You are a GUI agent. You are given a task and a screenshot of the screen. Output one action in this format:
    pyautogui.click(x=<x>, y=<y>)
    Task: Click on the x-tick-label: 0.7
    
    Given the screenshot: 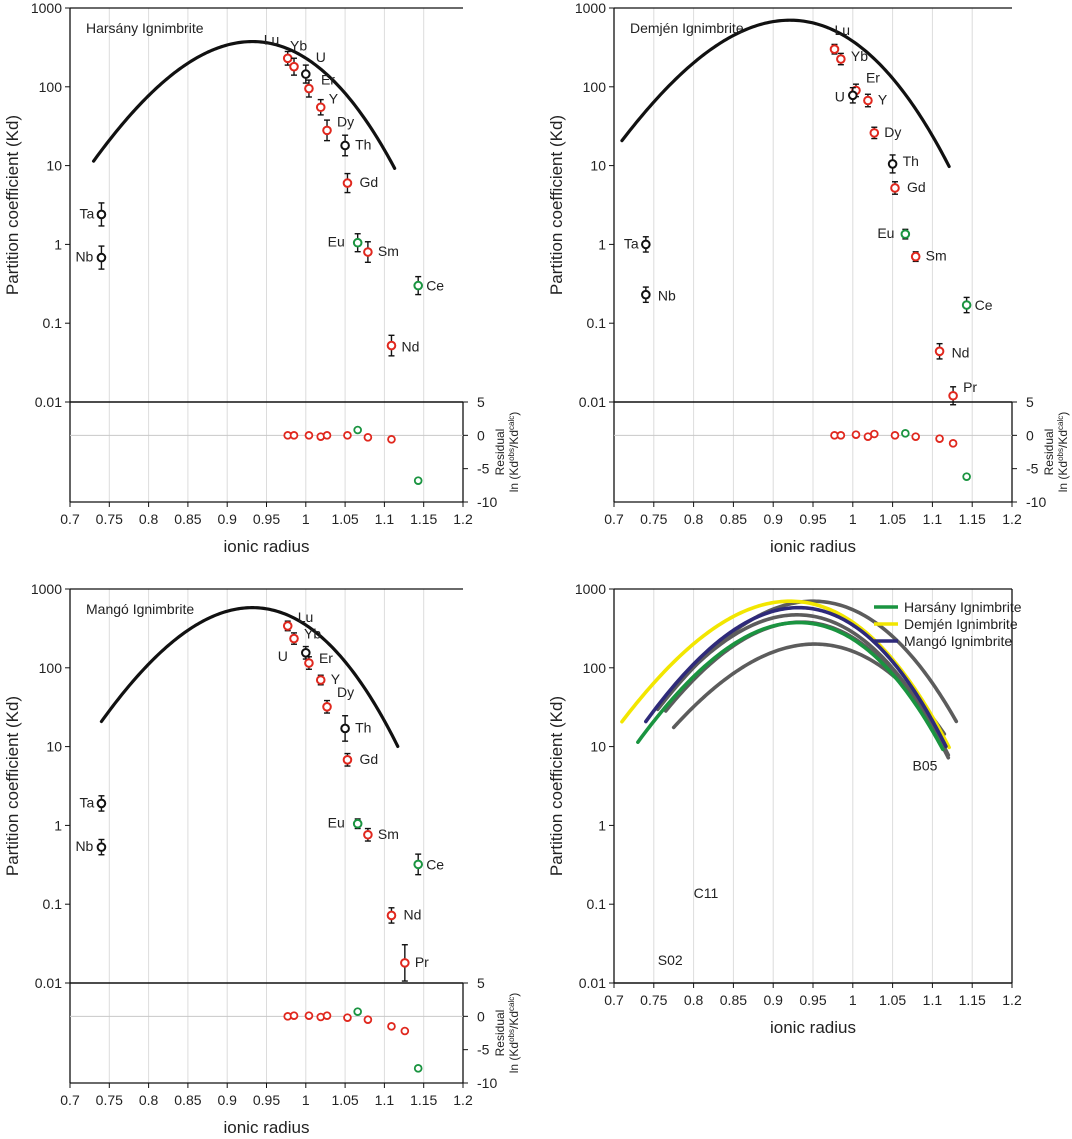 What is the action you would take?
    pyautogui.click(x=70, y=1100)
    